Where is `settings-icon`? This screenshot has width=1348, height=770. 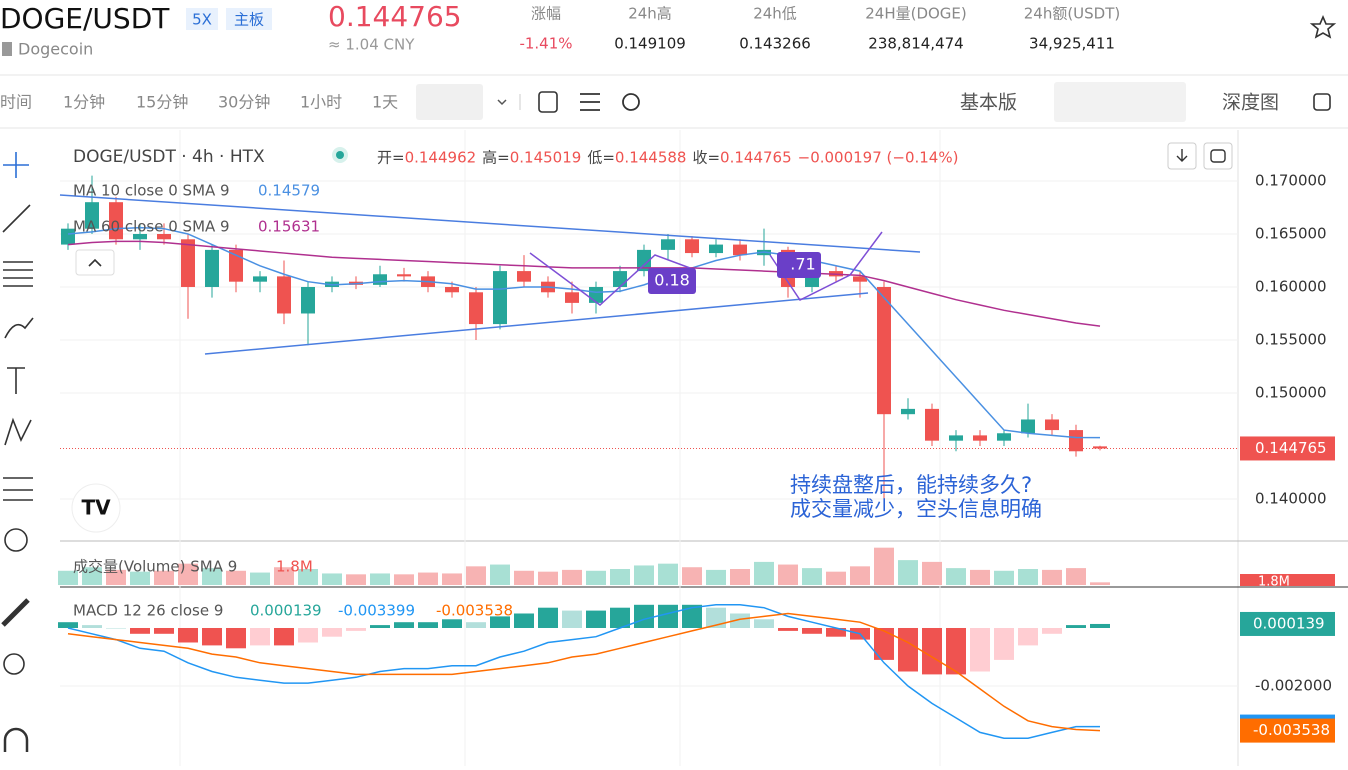
settings-icon is located at coordinates (590, 102).